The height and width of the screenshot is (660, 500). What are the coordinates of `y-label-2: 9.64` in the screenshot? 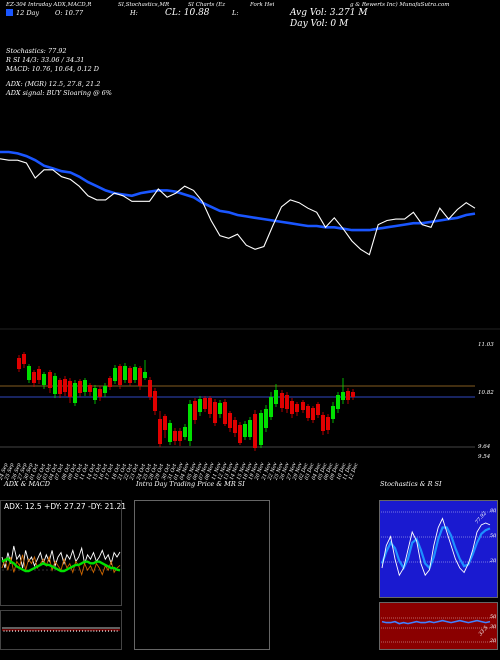 It's located at (484, 447).